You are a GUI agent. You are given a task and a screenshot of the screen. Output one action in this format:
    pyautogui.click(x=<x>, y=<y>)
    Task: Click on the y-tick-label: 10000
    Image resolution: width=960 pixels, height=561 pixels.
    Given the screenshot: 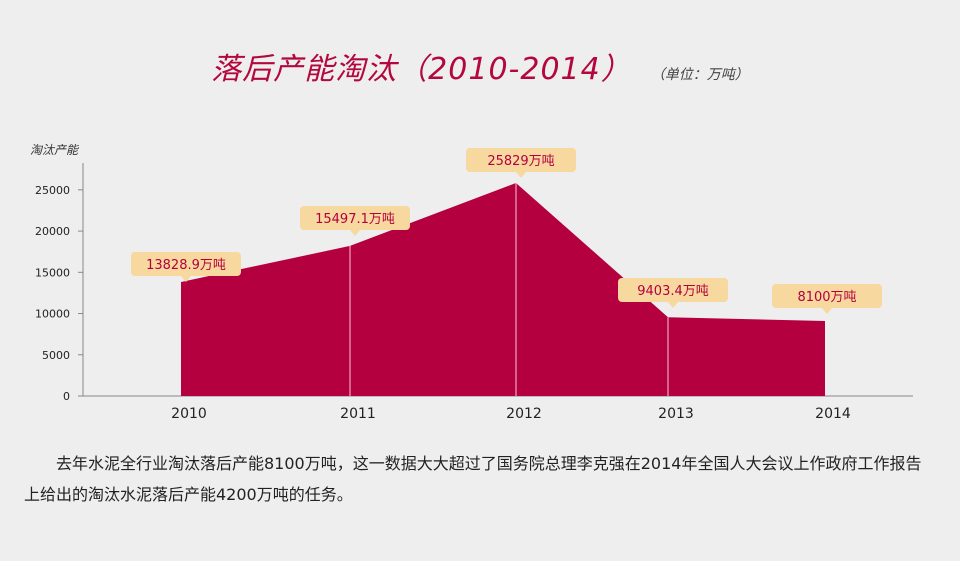 What is the action you would take?
    pyautogui.click(x=52, y=314)
    